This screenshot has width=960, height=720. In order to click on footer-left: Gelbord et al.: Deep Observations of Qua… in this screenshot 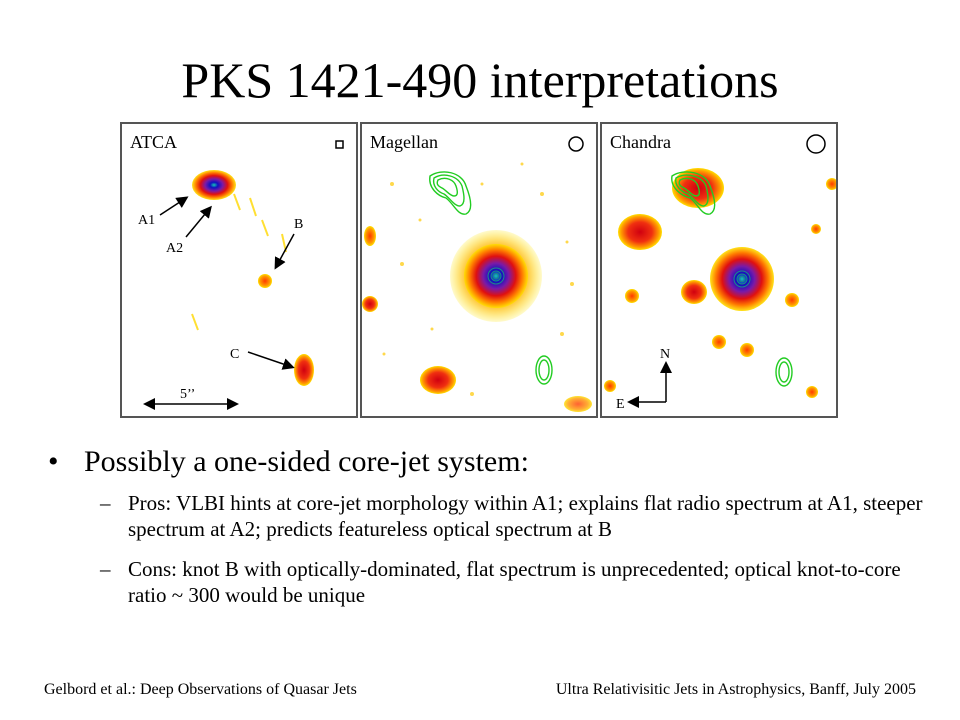, I will do `click(200, 689)`.